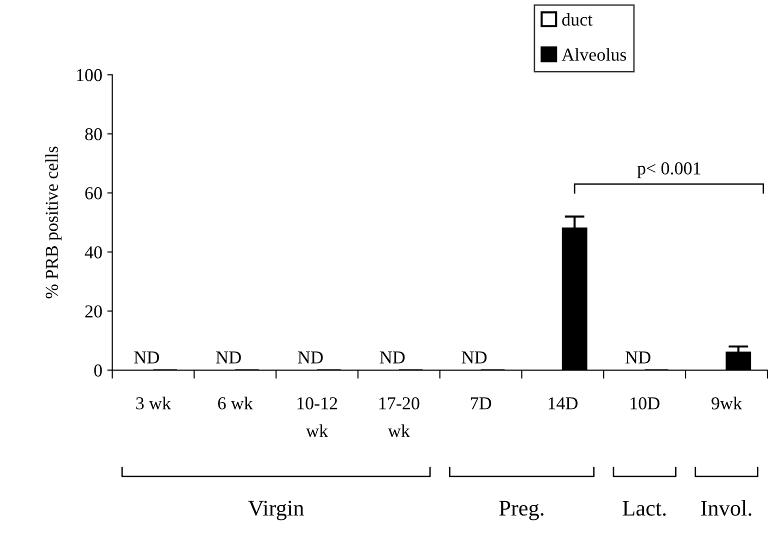  What do you see at coordinates (563, 403) in the screenshot?
I see `x-tick-label: 14D` at bounding box center [563, 403].